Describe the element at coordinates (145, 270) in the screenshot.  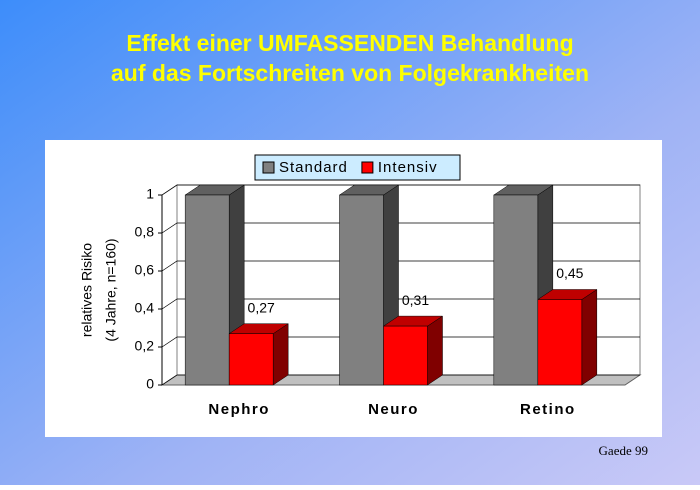
I see `y-tick-label: 0,6` at that location.